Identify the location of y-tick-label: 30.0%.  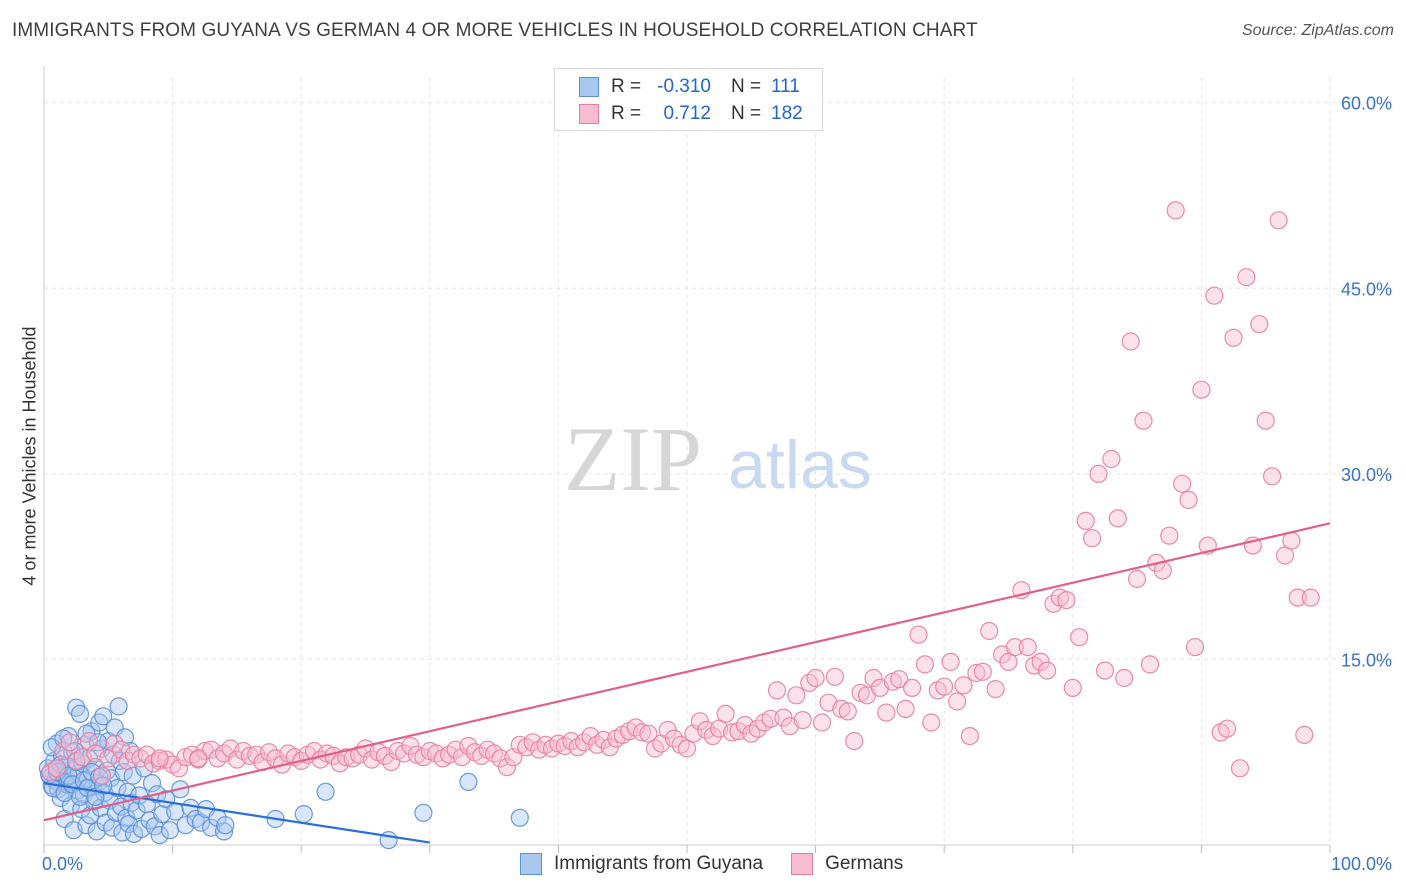
(1366, 475).